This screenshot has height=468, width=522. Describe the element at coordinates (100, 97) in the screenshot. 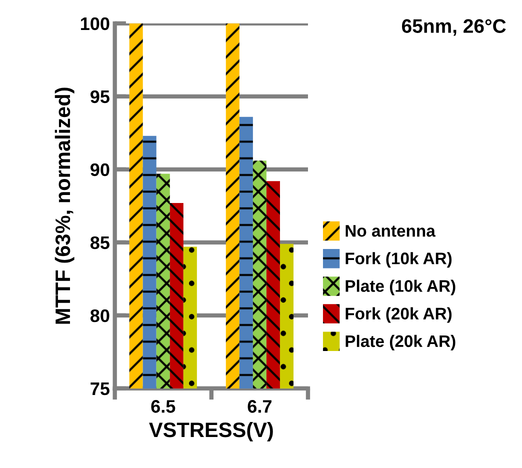

I see `y-tick-label: 95` at that location.